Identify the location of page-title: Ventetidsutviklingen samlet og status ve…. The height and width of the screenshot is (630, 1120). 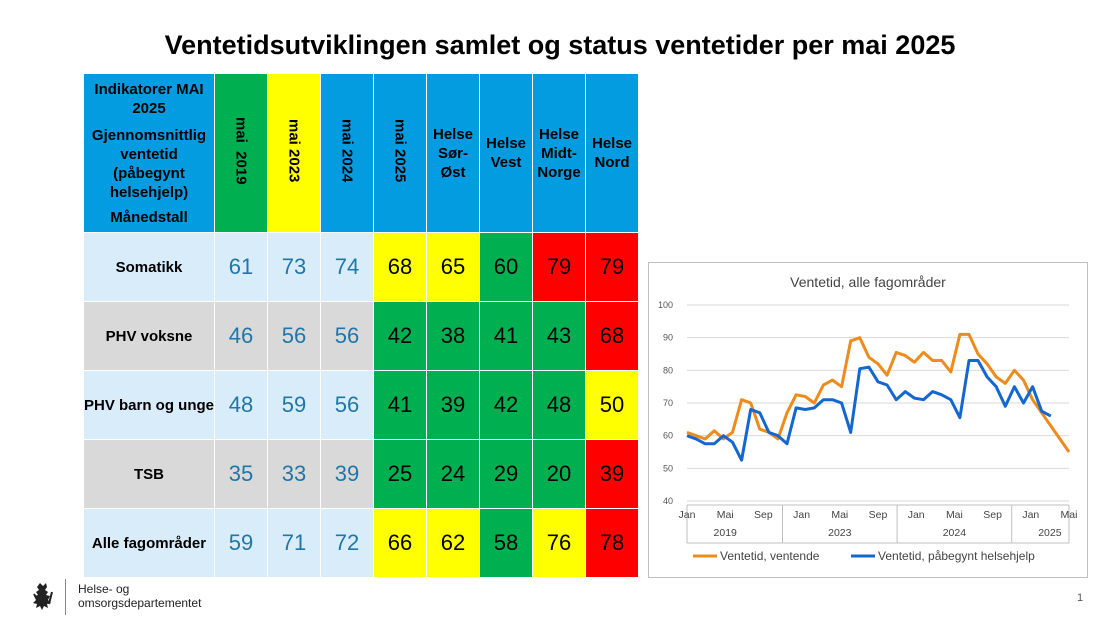
(560, 45).